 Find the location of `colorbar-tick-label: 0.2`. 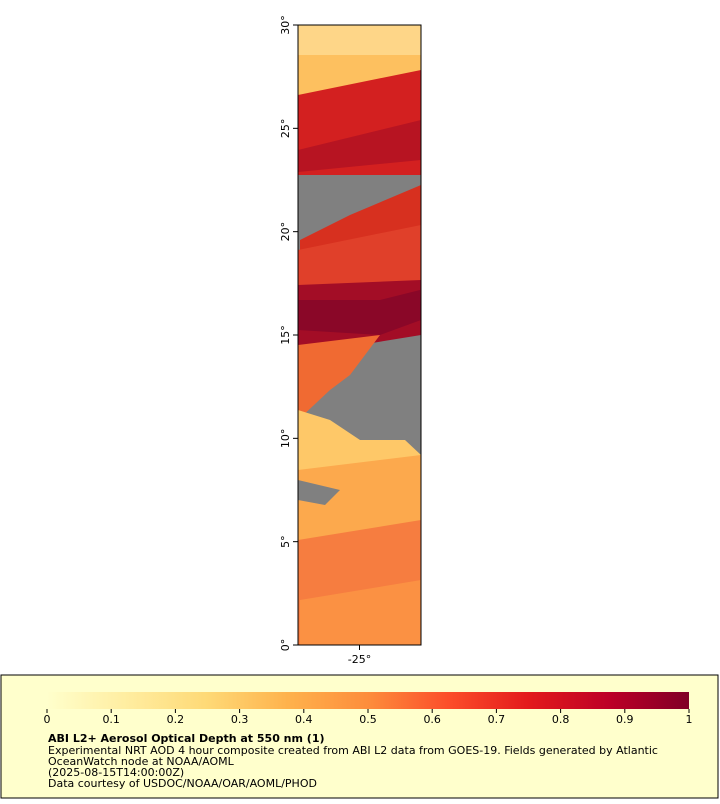

colorbar-tick-label: 0.2 is located at coordinates (176, 719).